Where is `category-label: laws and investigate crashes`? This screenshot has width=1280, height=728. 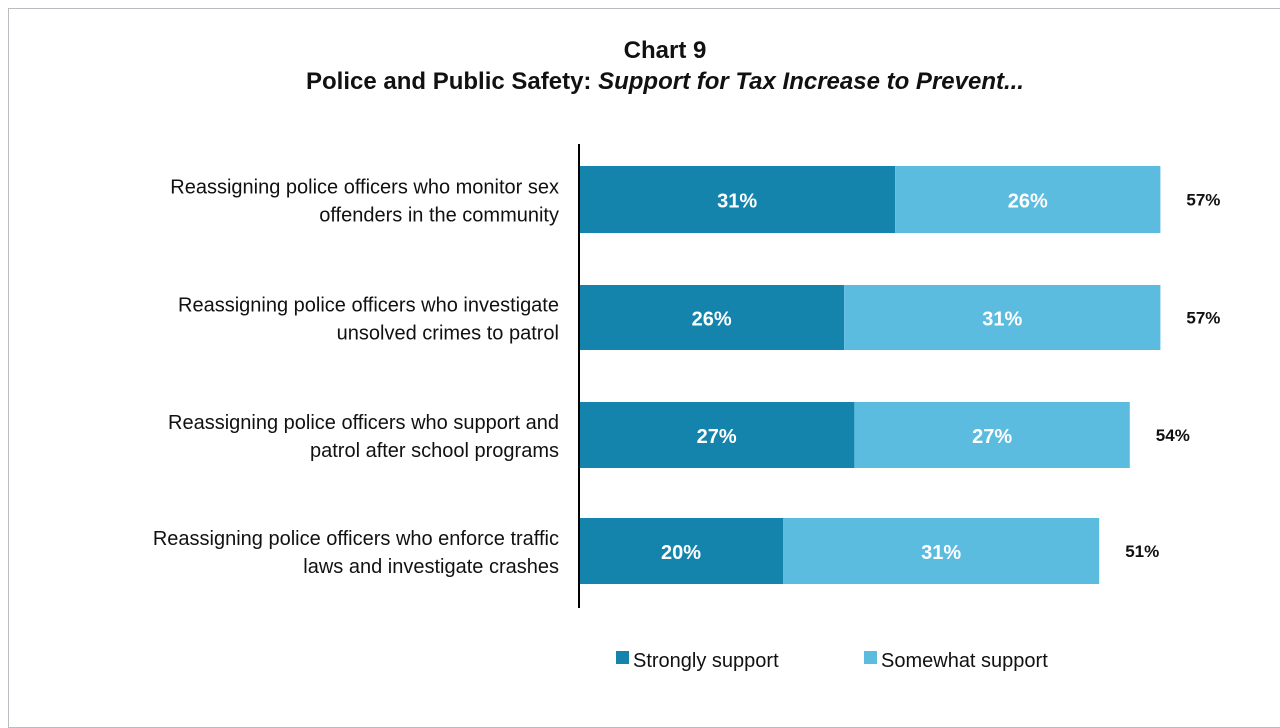 category-label: laws and investigate crashes is located at coordinates (431, 567).